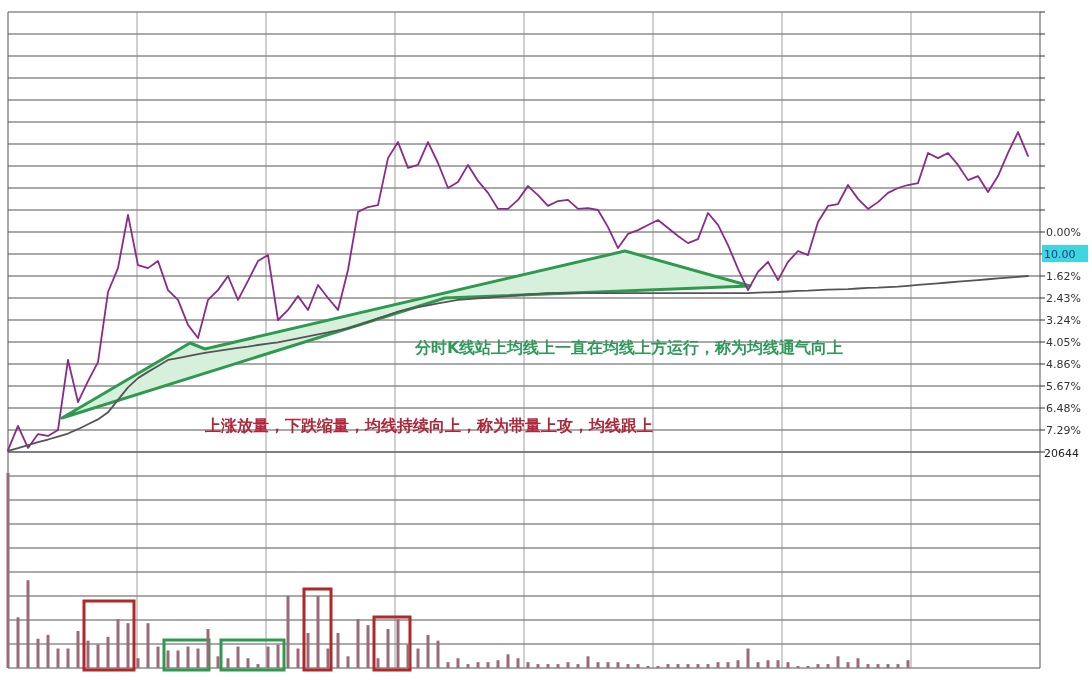  I want to click on y-tick-label: 5.67%, so click(1063, 386).